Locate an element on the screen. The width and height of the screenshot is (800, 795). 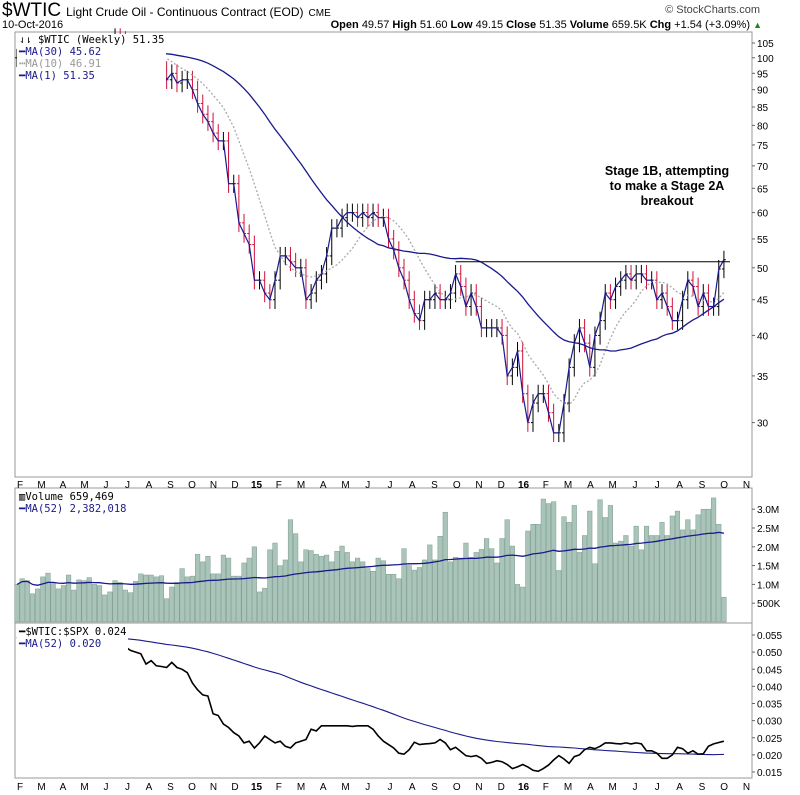
low-value: 49.15 is located at coordinates (489, 25).